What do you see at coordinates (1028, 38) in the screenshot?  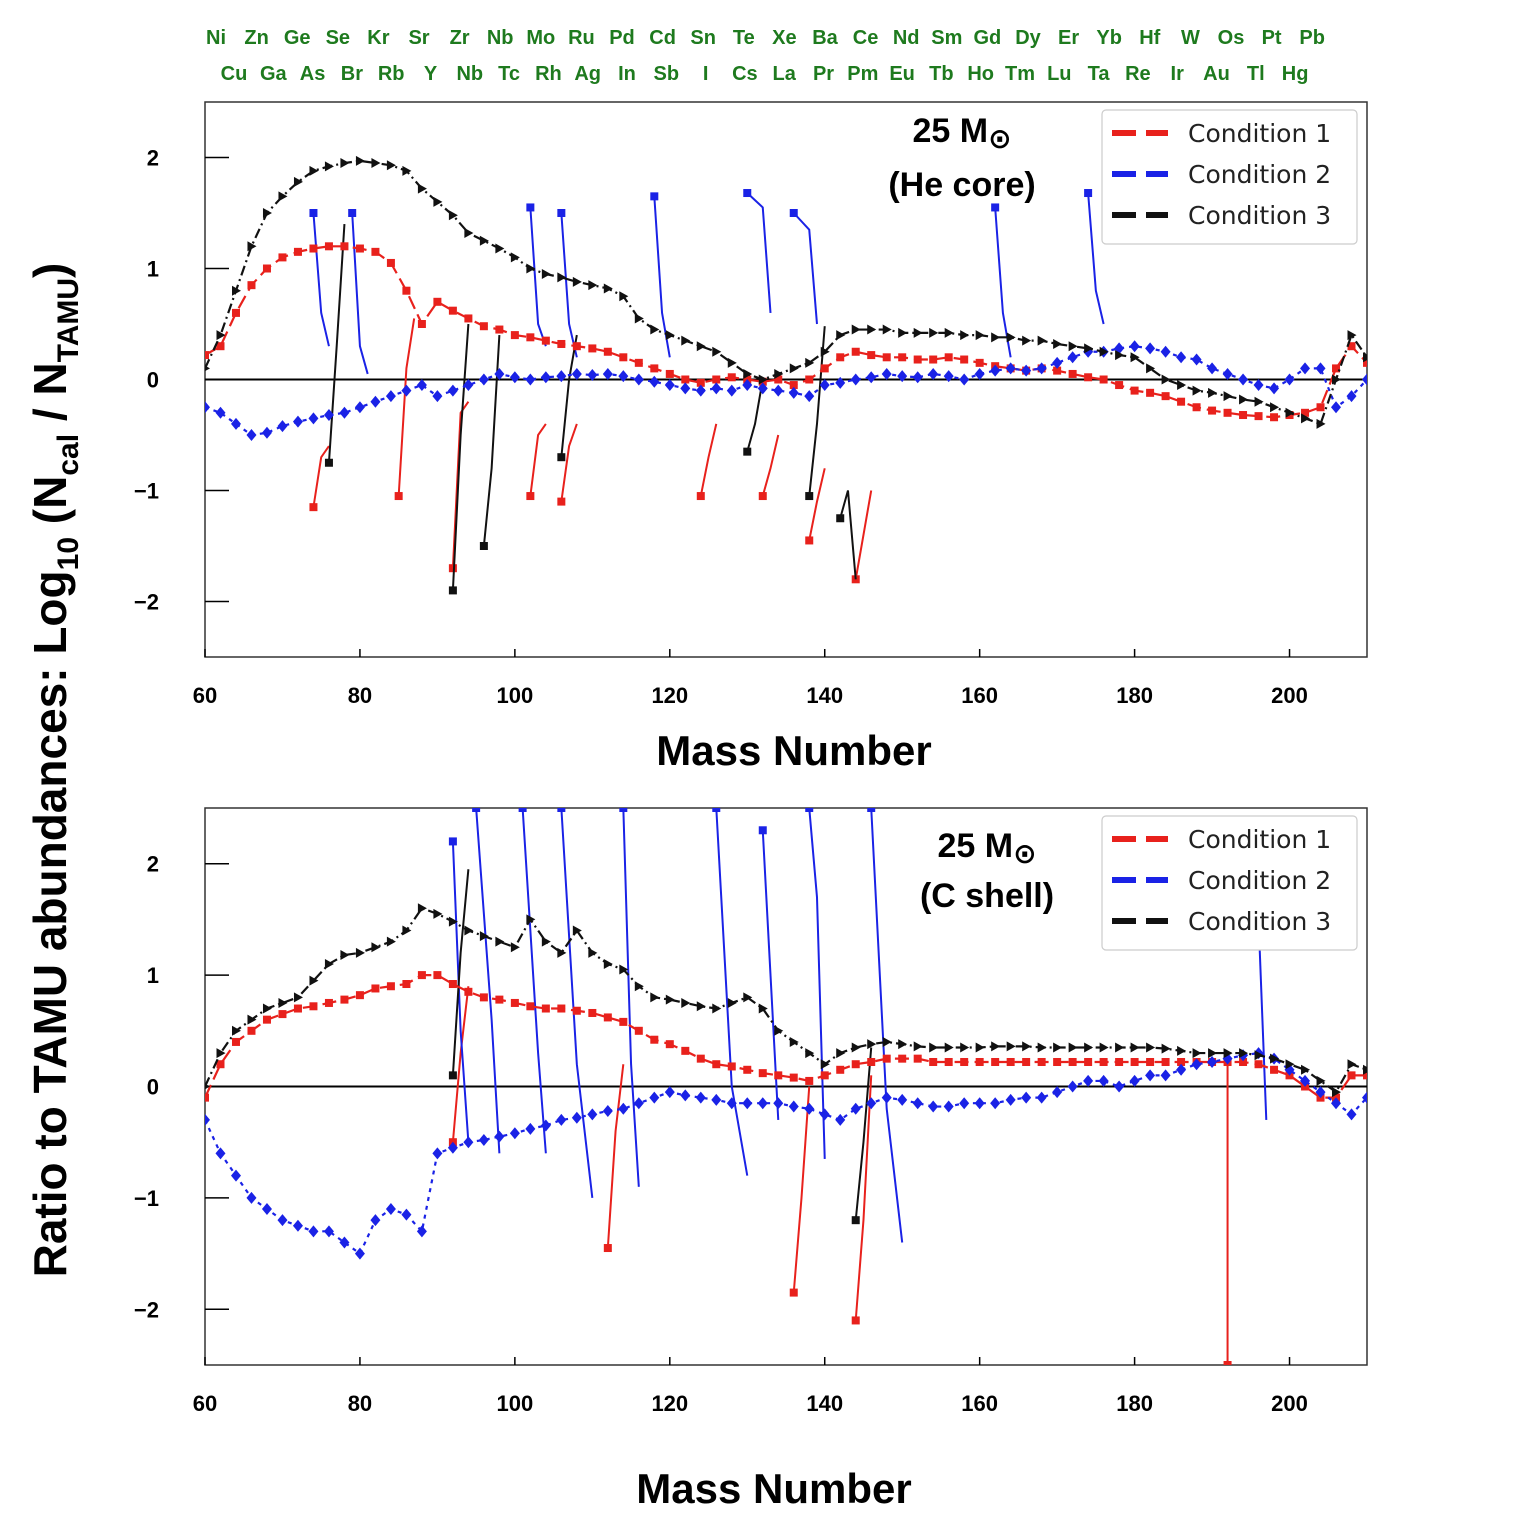 I see `element-label: Dy` at bounding box center [1028, 38].